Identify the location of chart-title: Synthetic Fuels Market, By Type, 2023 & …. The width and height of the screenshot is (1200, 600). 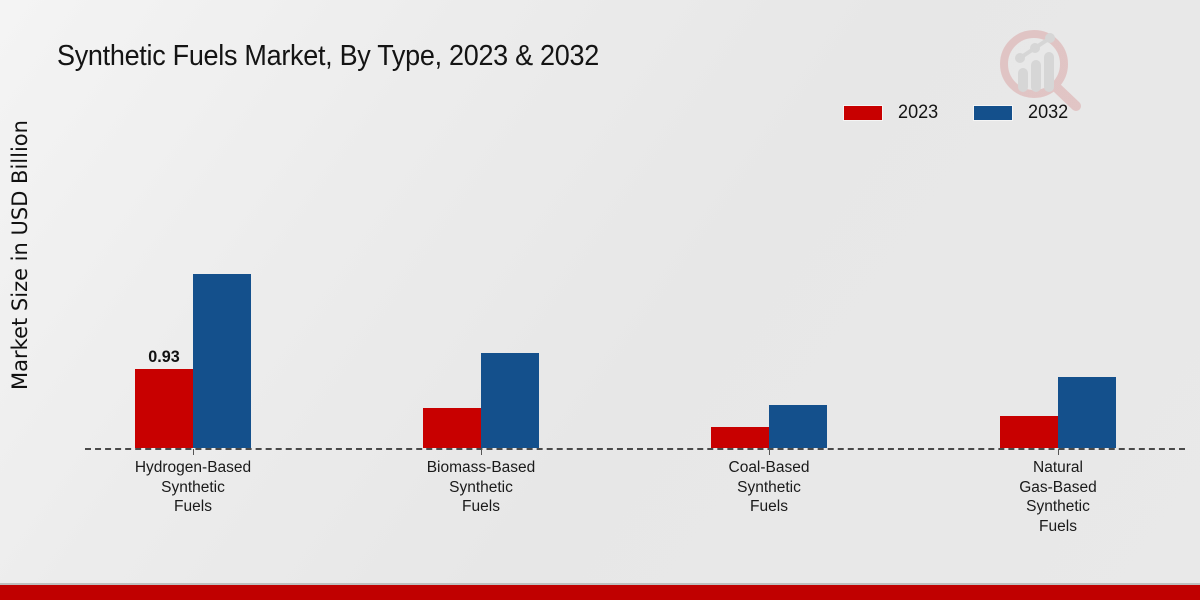
(328, 56).